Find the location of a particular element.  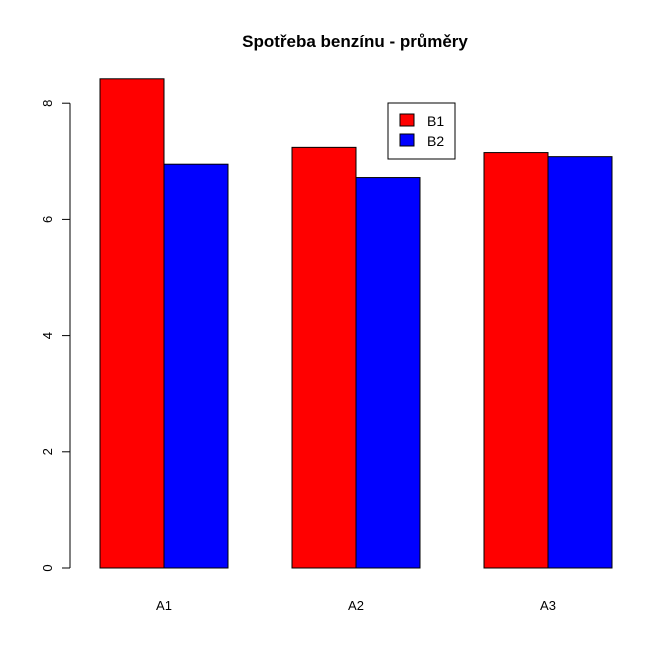

legend-label-b2: B2 is located at coordinates (435, 141).